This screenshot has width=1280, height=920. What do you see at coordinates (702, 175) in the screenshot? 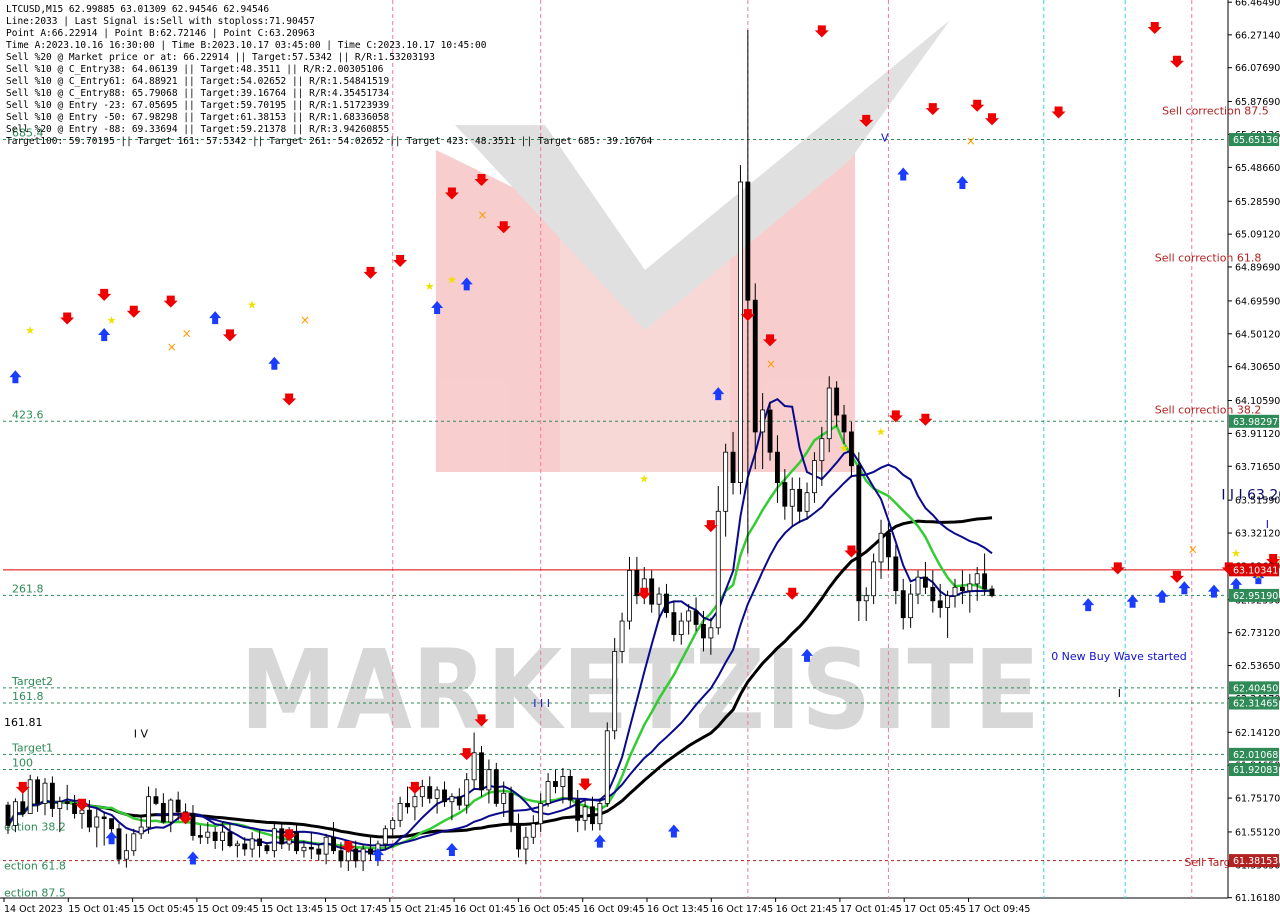
I see `logo-swoosh` at bounding box center [702, 175].